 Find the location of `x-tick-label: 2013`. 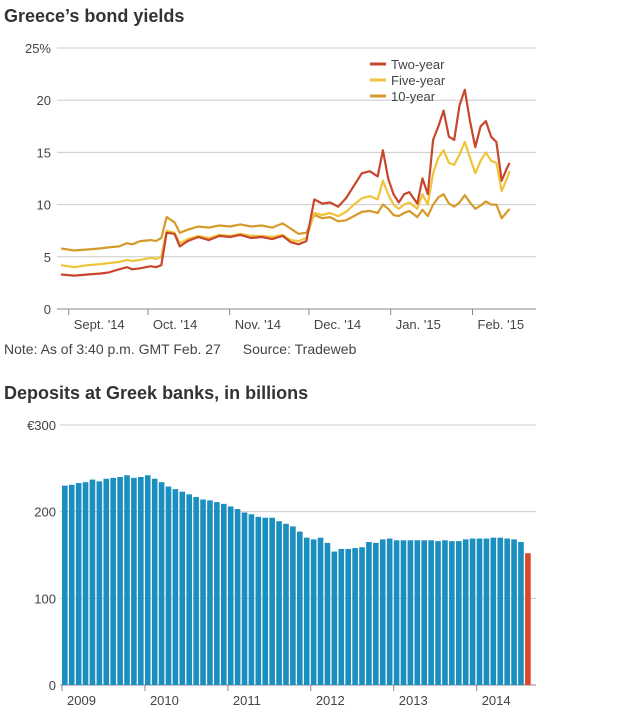

x-tick-label: 2013 is located at coordinates (413, 700).